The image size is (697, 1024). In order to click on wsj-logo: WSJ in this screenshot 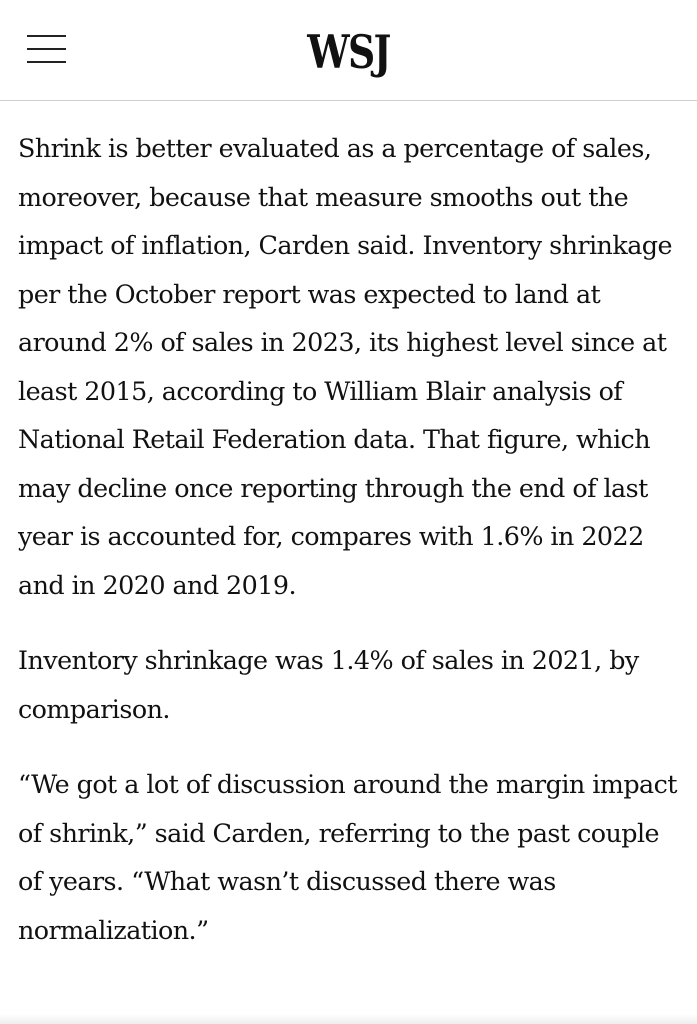, I will do `click(349, 52)`.